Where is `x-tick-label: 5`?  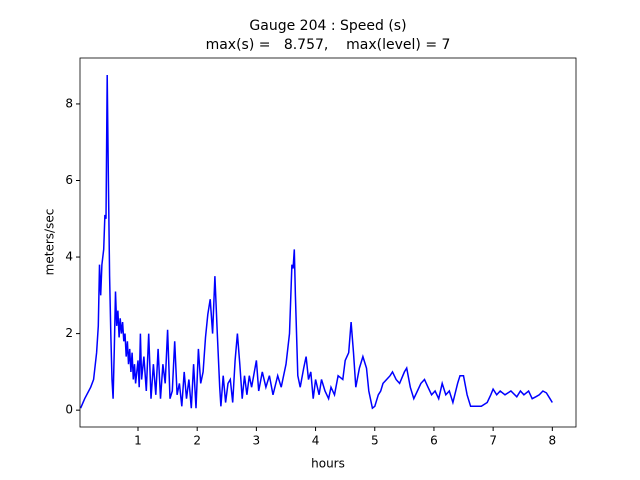
x-tick-label: 5 is located at coordinates (375, 441).